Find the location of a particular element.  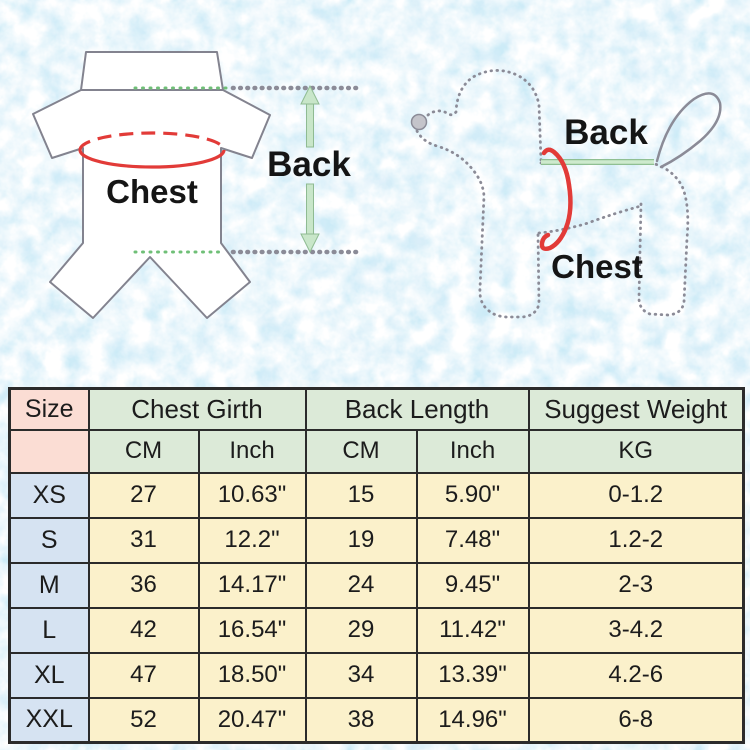

col-header-size: Size is located at coordinates (49, 409).